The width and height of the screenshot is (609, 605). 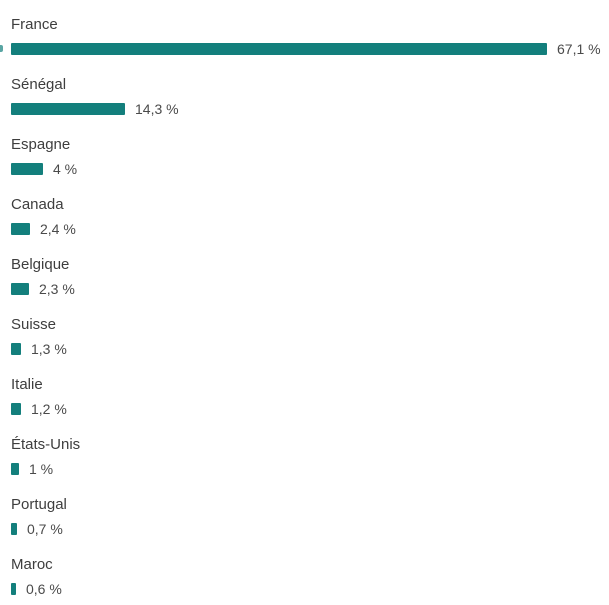 What do you see at coordinates (27, 384) in the screenshot?
I see `category-label: Italie` at bounding box center [27, 384].